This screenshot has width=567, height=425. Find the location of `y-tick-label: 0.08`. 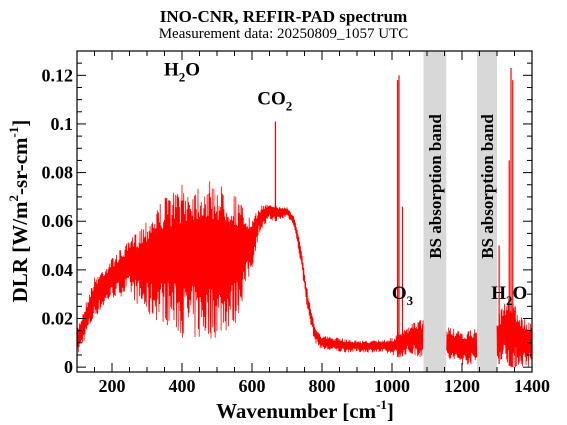

y-tick-label: 0.08 is located at coordinates (58, 173).